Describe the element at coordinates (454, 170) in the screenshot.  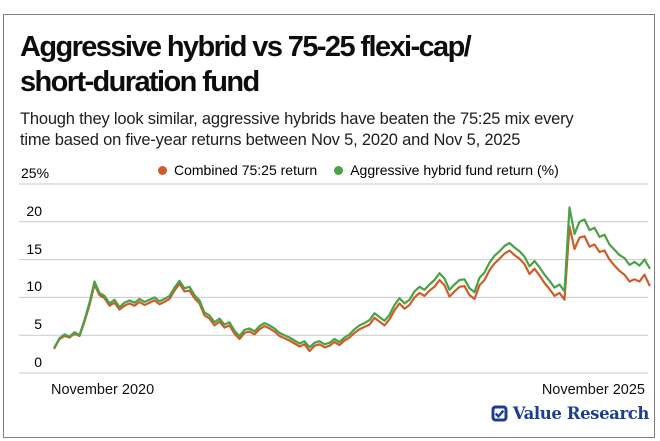
I see `legend-label-aggressive-hybrid: Aggressive hybrid fund return (%)` at that location.